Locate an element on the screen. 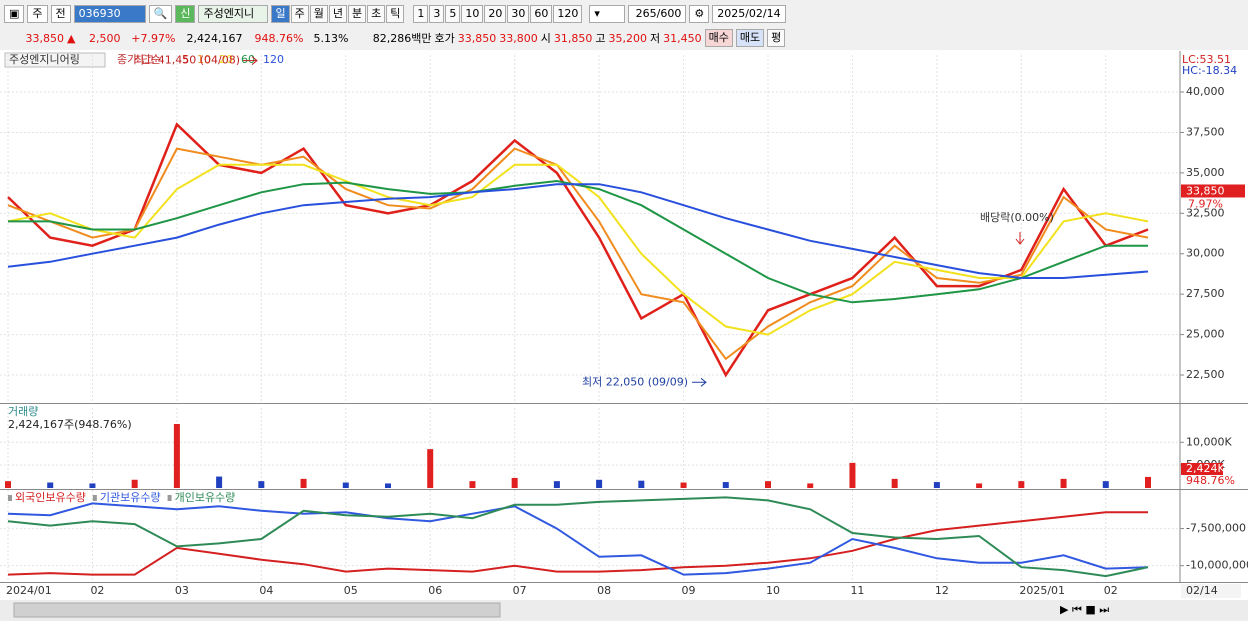 Image resolution: width=1248 pixels, height=621 pixels. low-annotation: 최저 22,050 (09/09) is located at coordinates (635, 381).